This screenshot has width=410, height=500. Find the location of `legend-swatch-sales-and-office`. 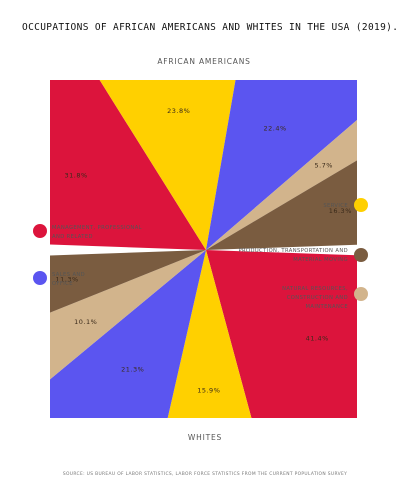

legend-swatch-sales-and-office is located at coordinates (40, 278).